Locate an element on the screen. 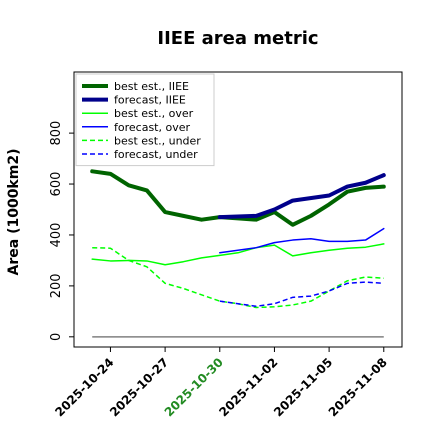 The image size is (440, 445). y-tick-label: 0 is located at coordinates (56, 337).